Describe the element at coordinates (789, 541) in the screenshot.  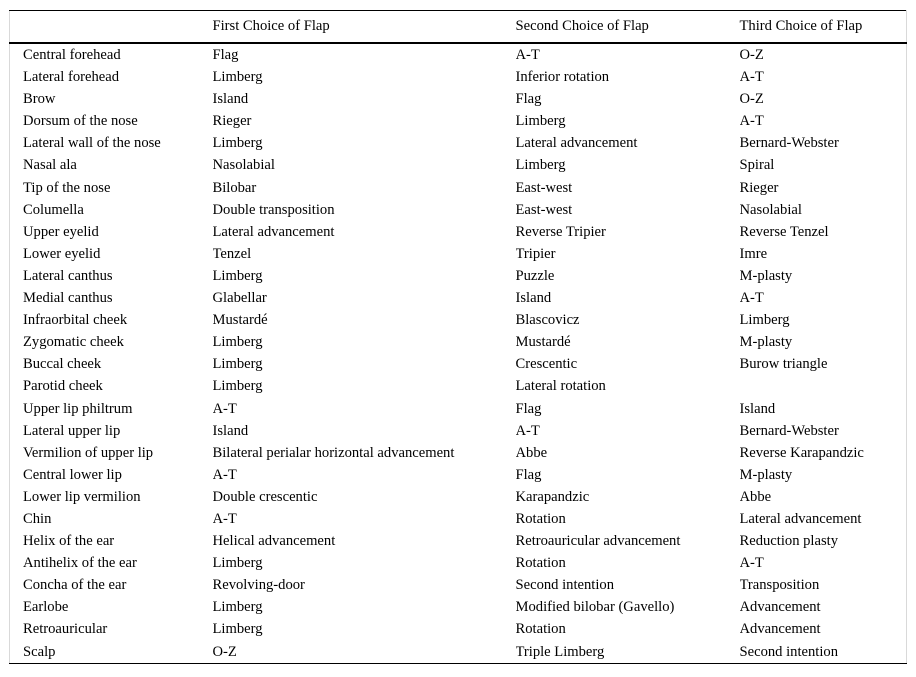
I see `third-choice-cell: Reduction plasty` at that location.